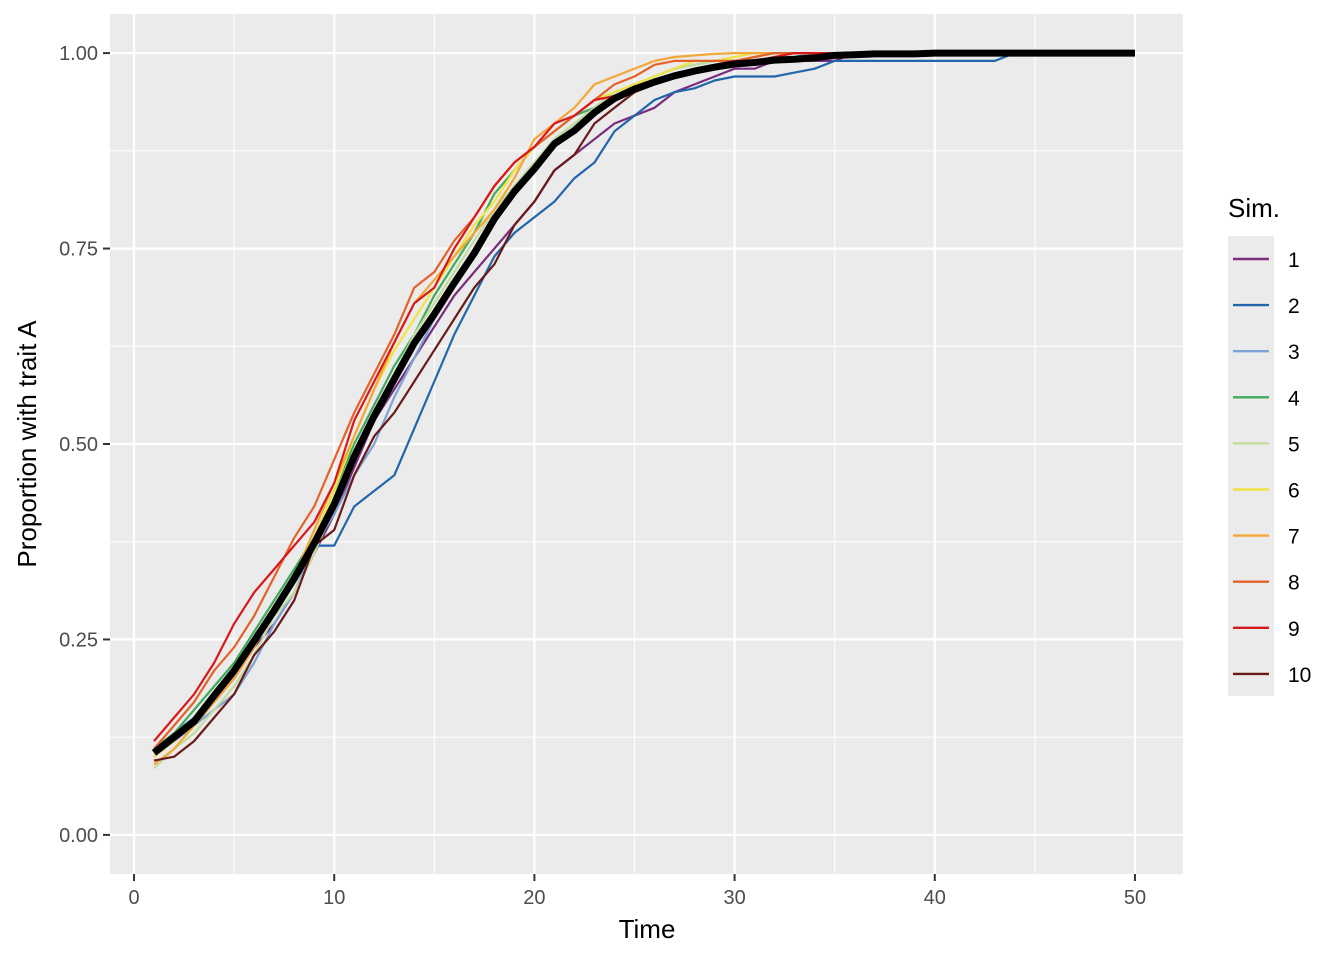  What do you see at coordinates (133, 898) in the screenshot?
I see `x-tick-label: 0` at bounding box center [133, 898].